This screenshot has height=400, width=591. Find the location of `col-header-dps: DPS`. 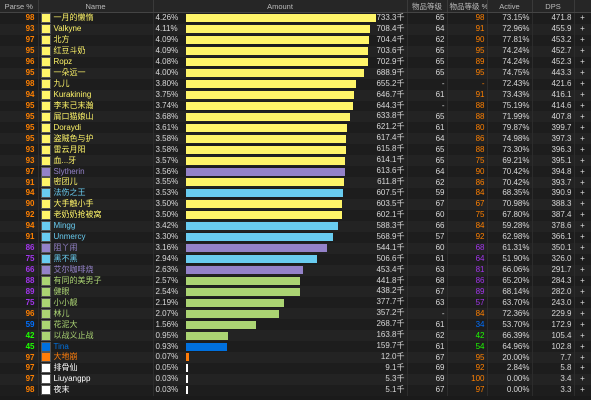

col-header-dps: DPS is located at coordinates (553, 6).